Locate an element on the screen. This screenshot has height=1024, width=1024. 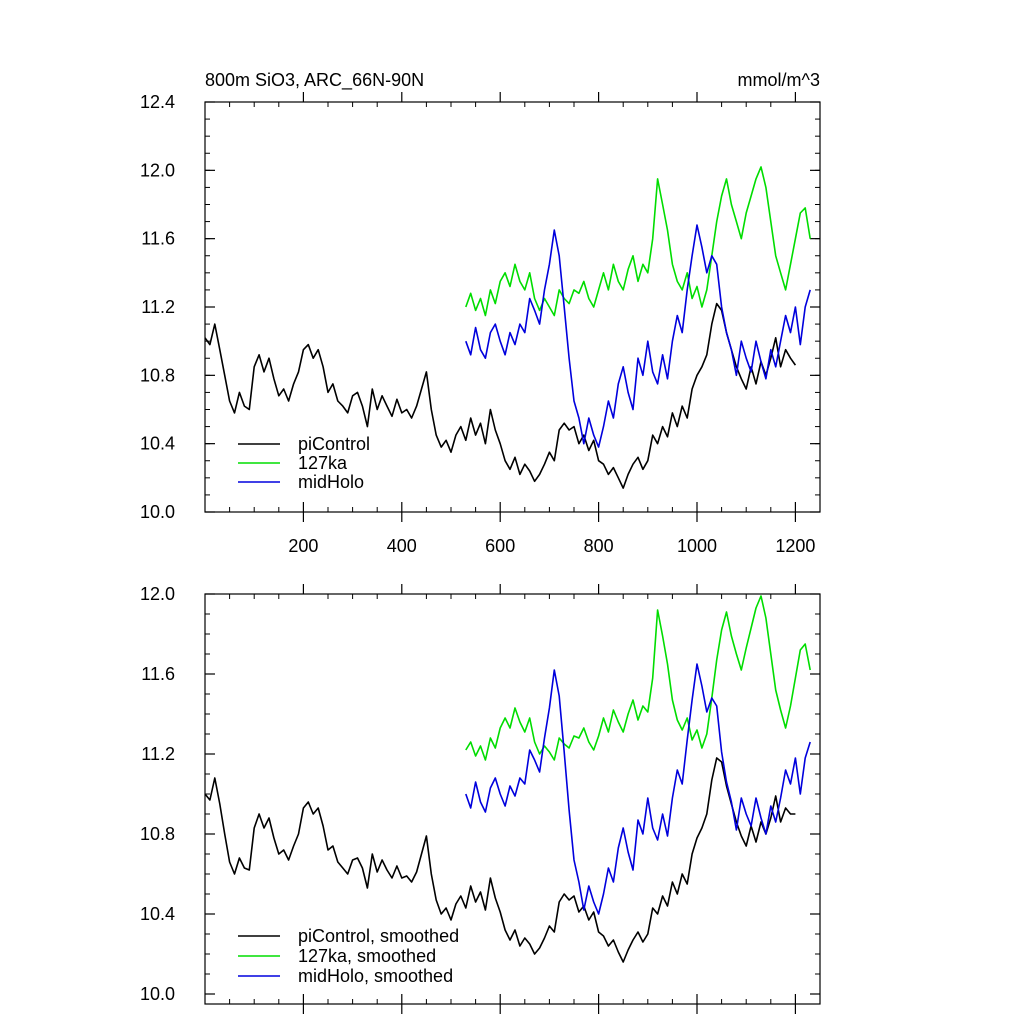
bottom-legend-label-picontrol-smoothed: piControl, smoothed is located at coordinates (378, 936).